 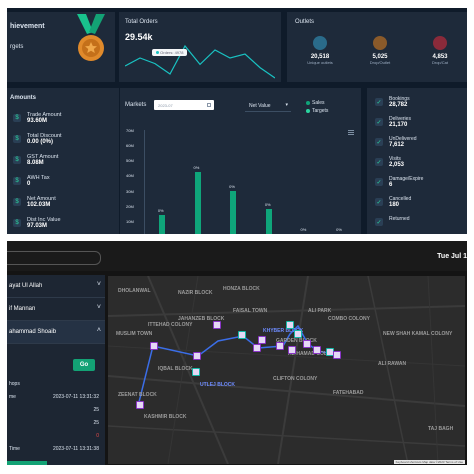 What do you see at coordinates (65, 164) in the screenshot?
I see `amount-row: $ GST Amount 8.08M` at bounding box center [65, 164].